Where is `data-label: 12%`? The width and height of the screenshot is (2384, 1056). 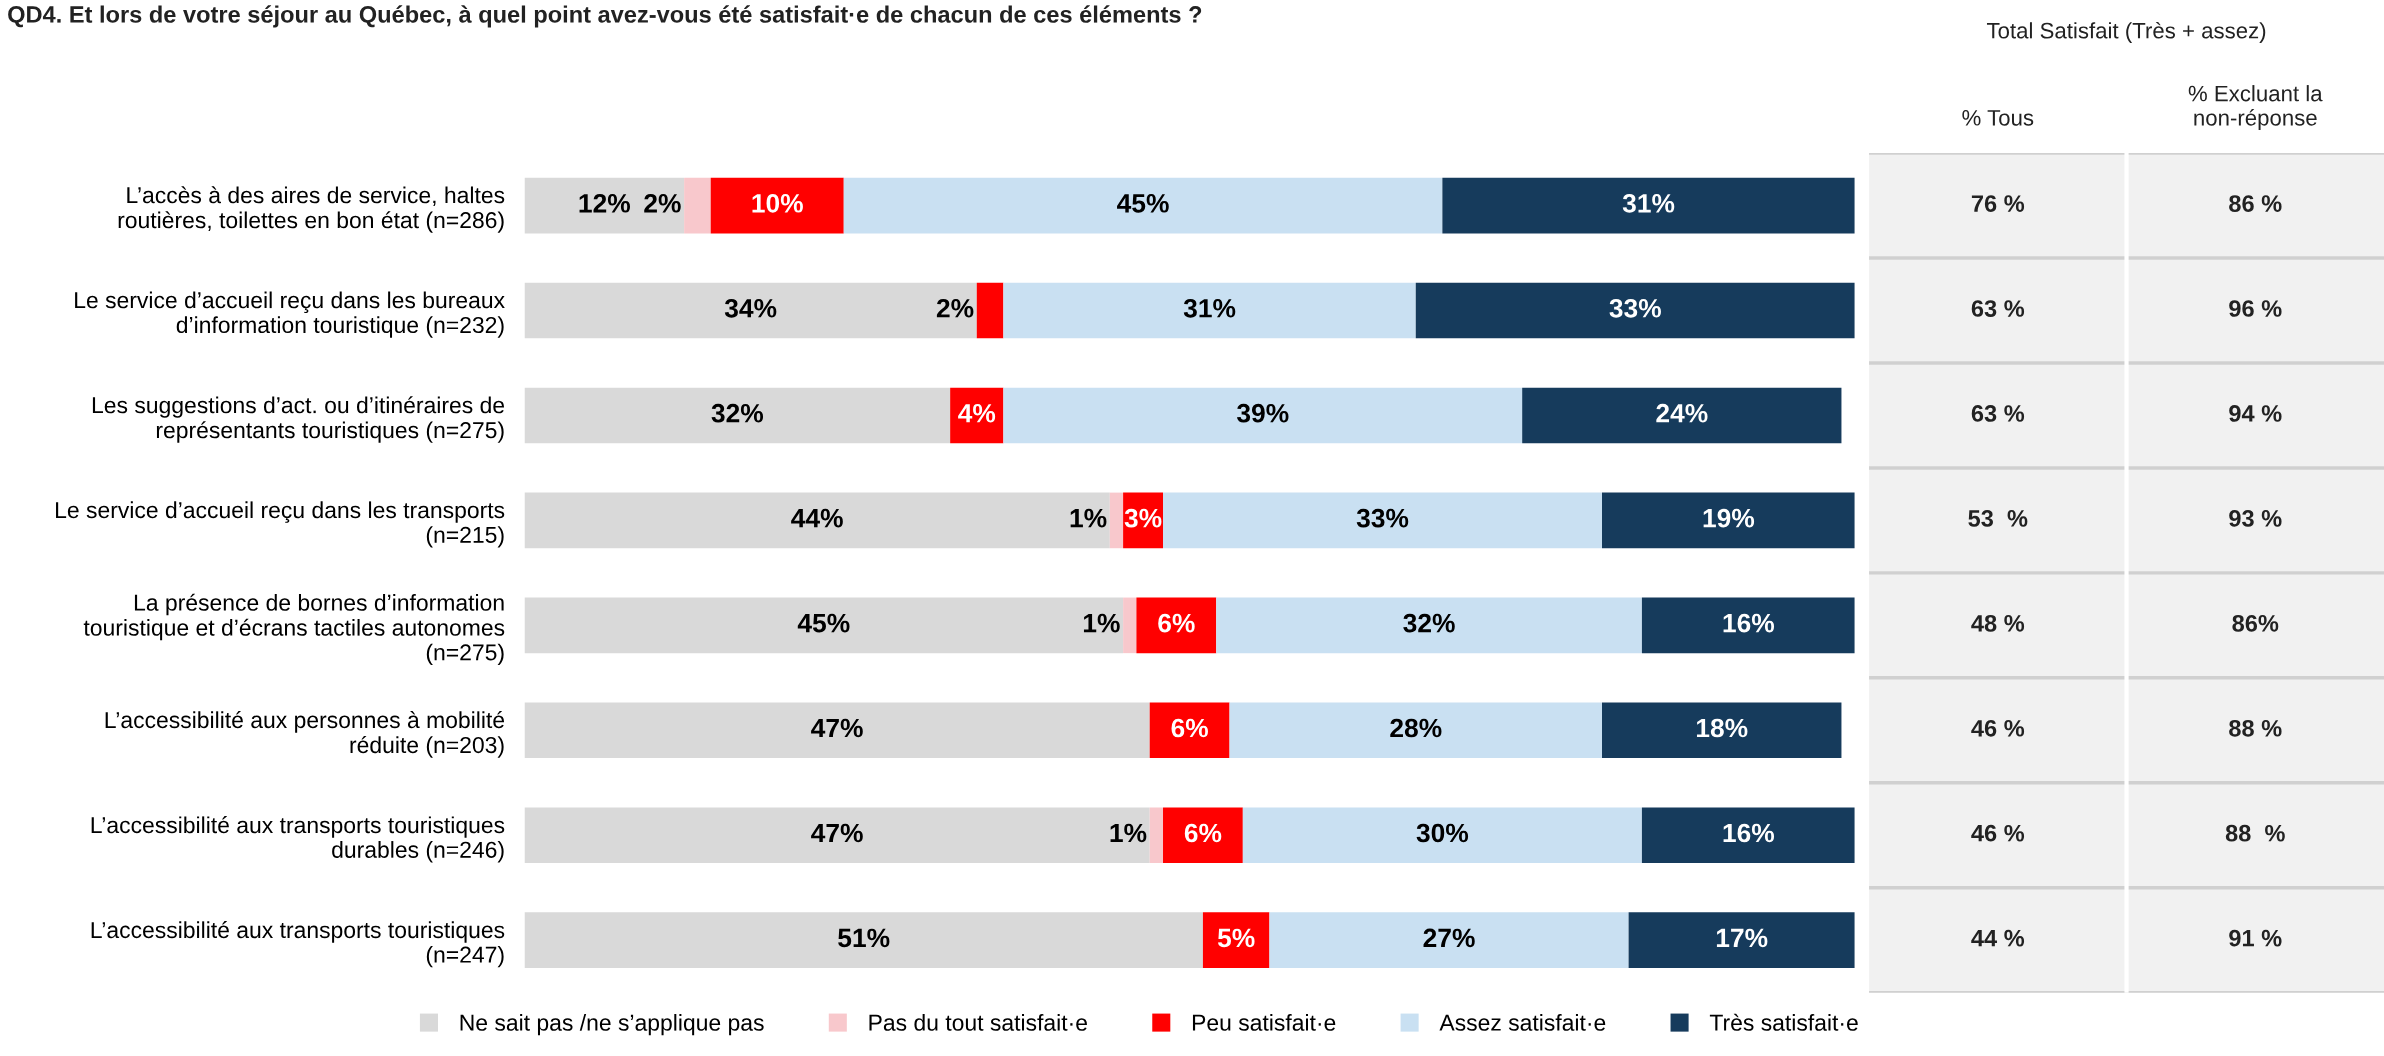
data-label: 12% is located at coordinates (605, 203).